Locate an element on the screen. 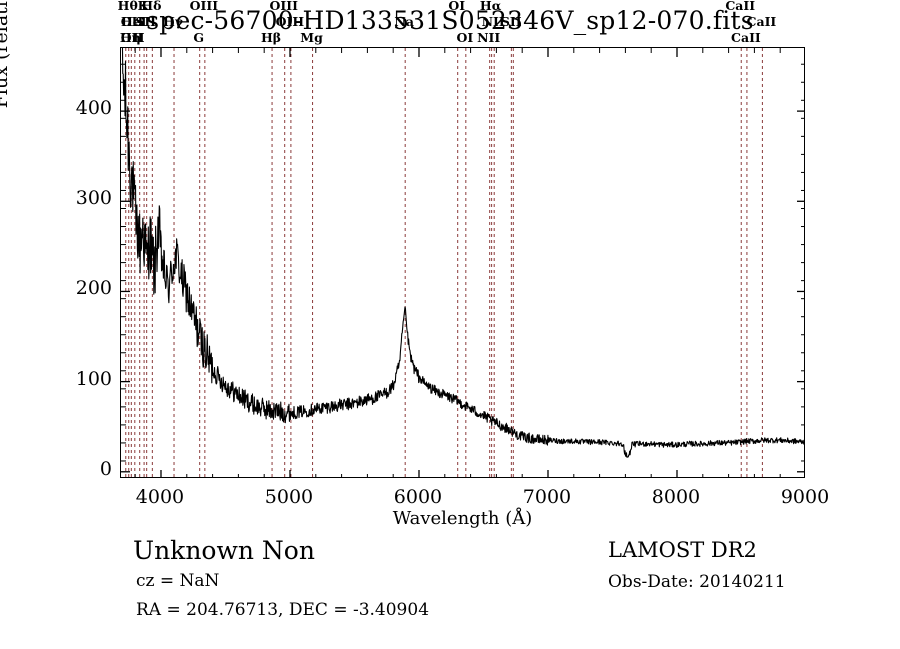 The width and height of the screenshot is (900, 649). line-label-H: Hα is located at coordinates (490, 6).